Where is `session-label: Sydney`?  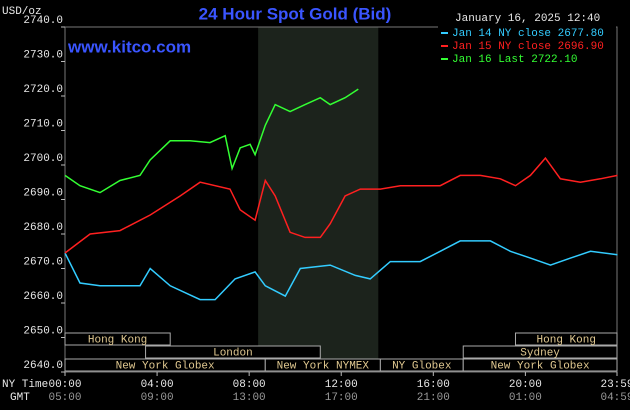 session-label: Sydney is located at coordinates (540, 353).